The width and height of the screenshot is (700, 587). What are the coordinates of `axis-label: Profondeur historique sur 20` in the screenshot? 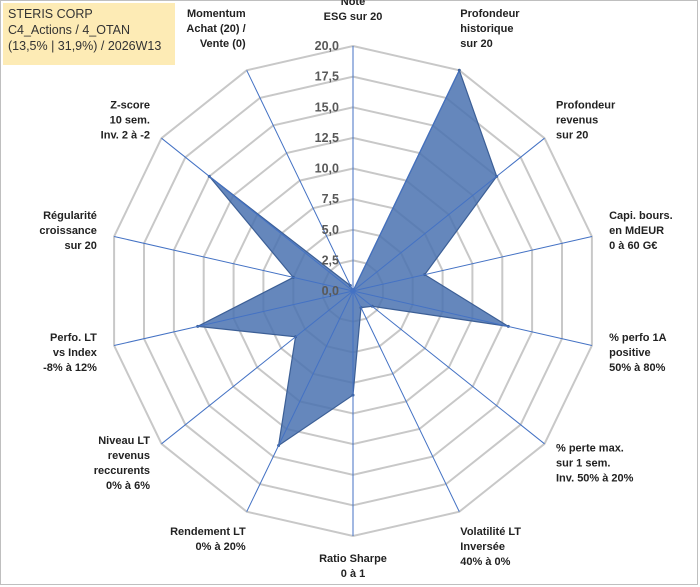 It's located at (490, 29).